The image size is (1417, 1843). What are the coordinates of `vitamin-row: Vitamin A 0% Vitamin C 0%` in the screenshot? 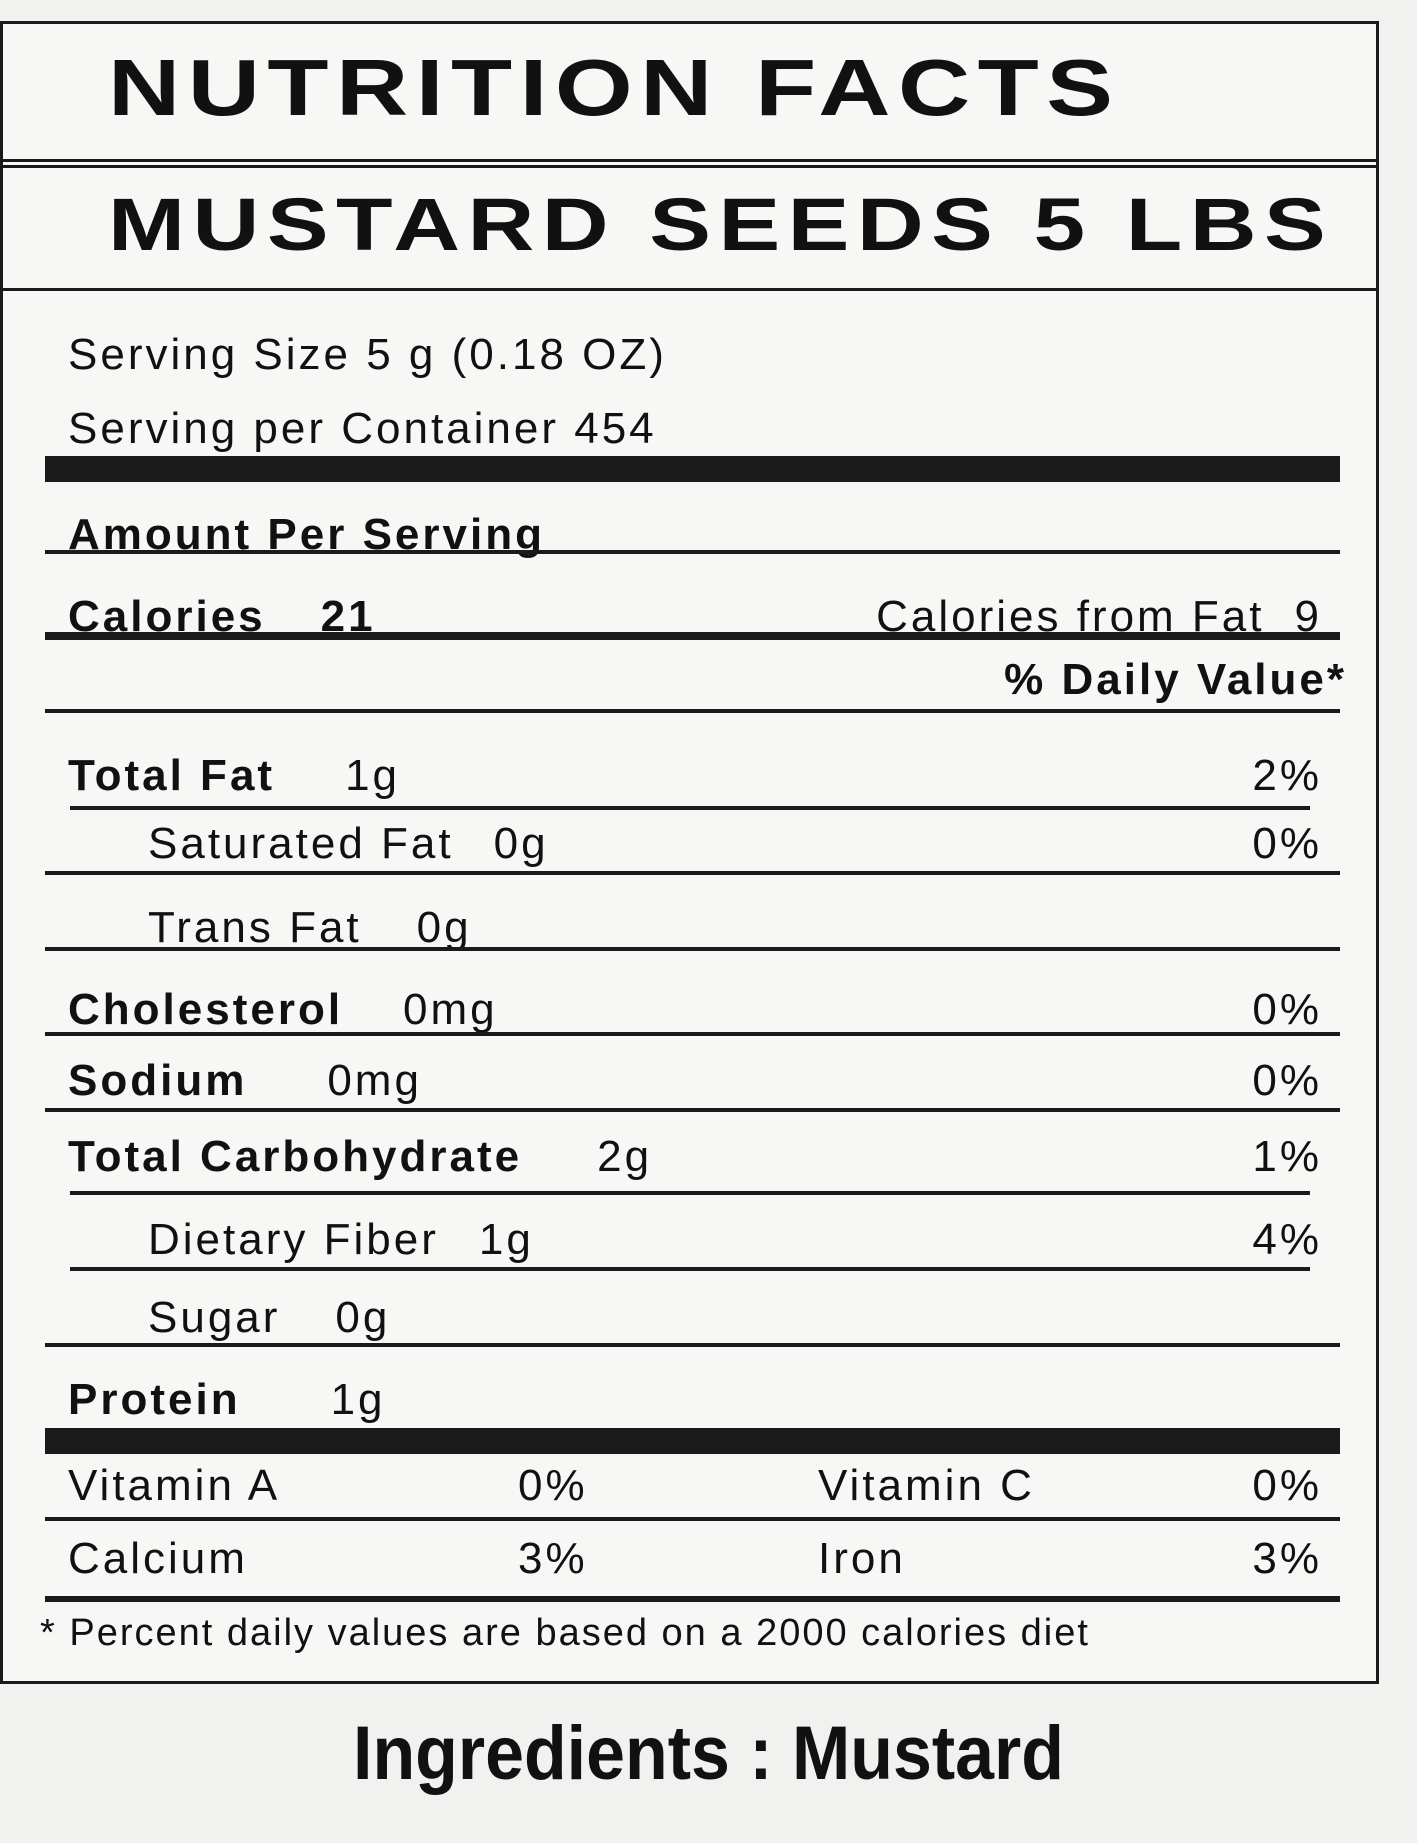 It's located at (695, 1486).